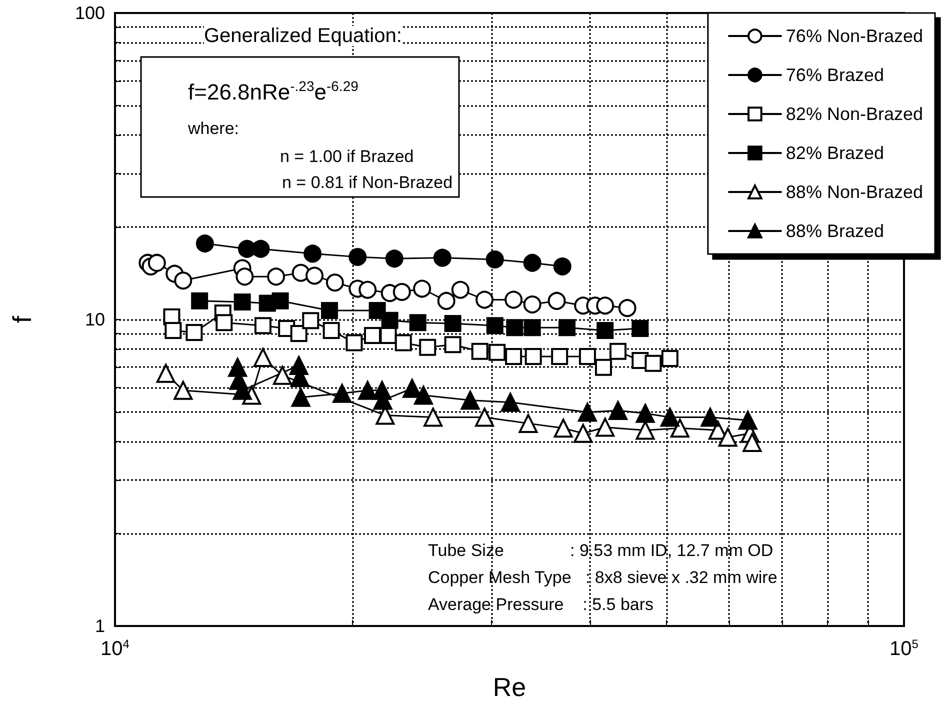 This screenshot has width=941, height=708. Describe the element at coordinates (89, 13) in the screenshot. I see `y-tick-label: 100` at that location.